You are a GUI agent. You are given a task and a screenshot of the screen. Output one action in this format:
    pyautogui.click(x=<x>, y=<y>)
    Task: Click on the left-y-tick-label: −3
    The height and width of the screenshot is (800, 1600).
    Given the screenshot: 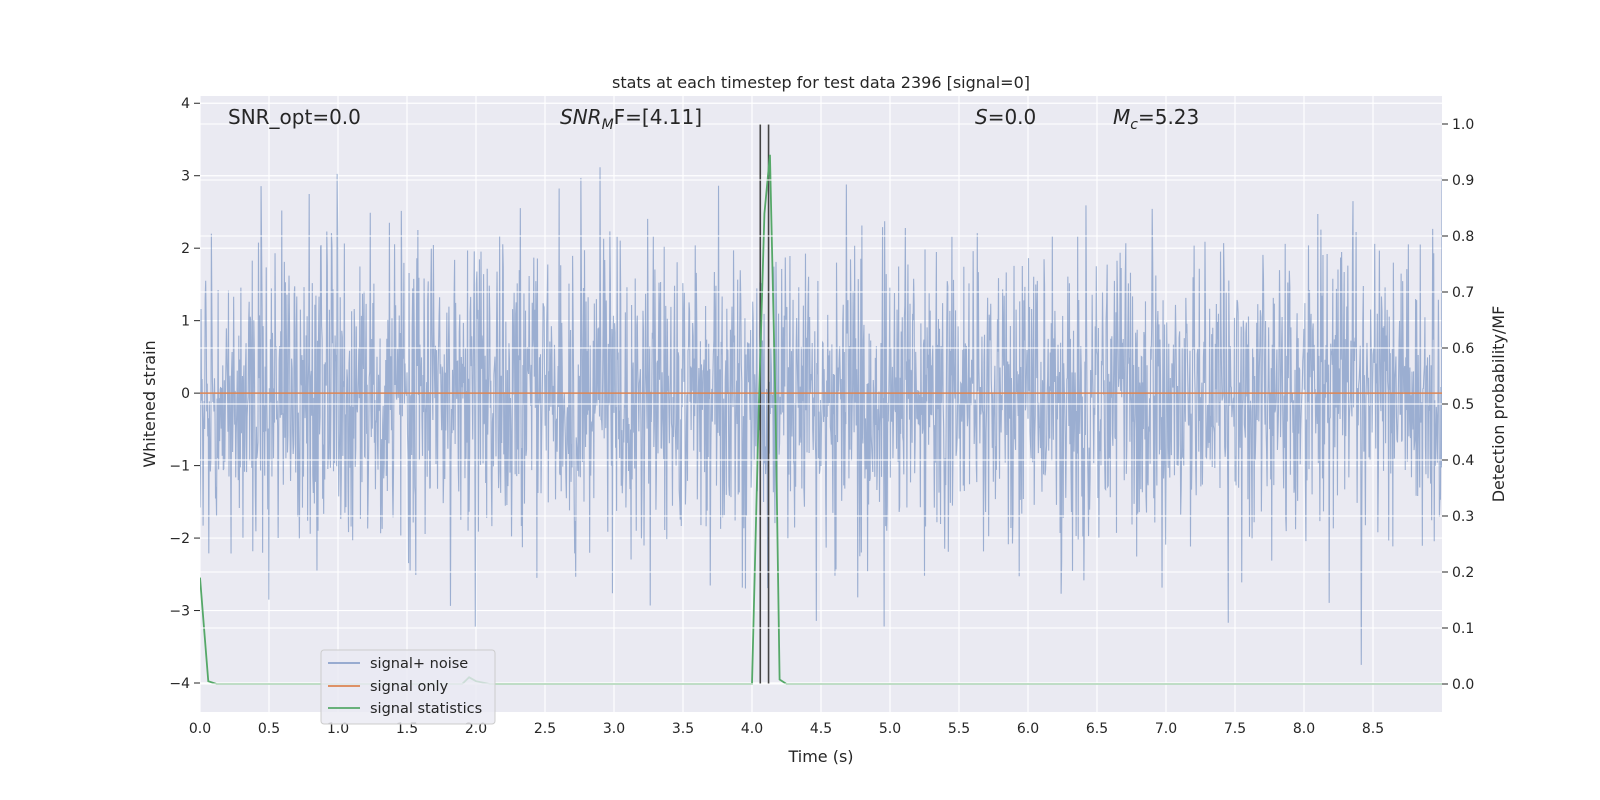 What is the action you would take?
    pyautogui.click(x=179, y=612)
    